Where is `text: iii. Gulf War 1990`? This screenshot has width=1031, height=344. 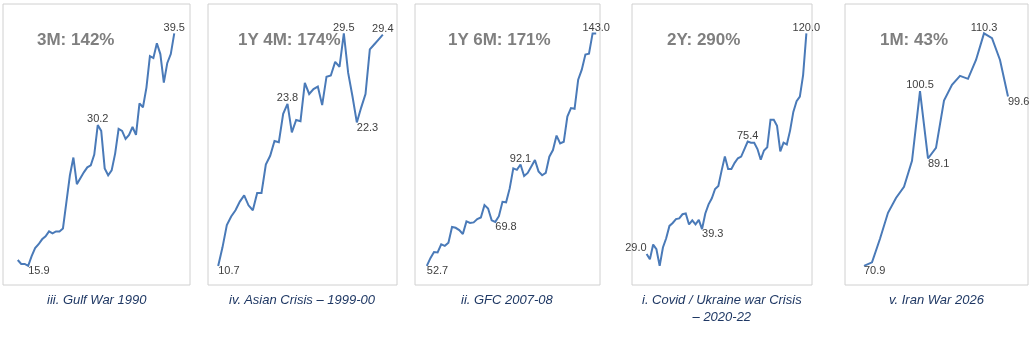
text: iii. Gulf War 1990 is located at coordinates (97, 299).